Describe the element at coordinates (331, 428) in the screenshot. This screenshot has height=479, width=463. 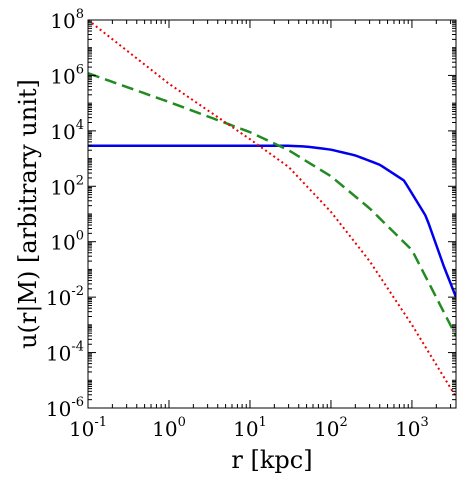
I see `x-tick-label: 10²` at that location.